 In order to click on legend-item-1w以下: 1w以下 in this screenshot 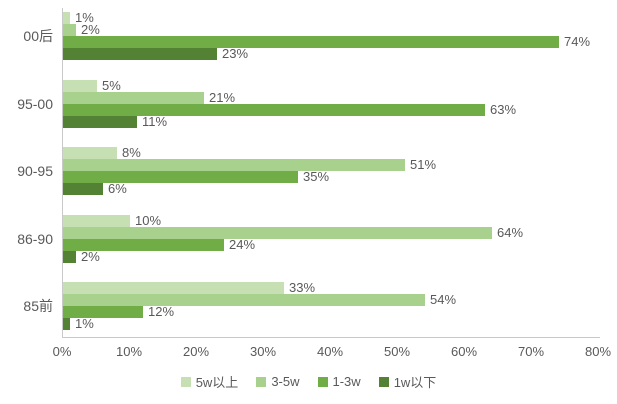, I will do `click(407, 381)`.